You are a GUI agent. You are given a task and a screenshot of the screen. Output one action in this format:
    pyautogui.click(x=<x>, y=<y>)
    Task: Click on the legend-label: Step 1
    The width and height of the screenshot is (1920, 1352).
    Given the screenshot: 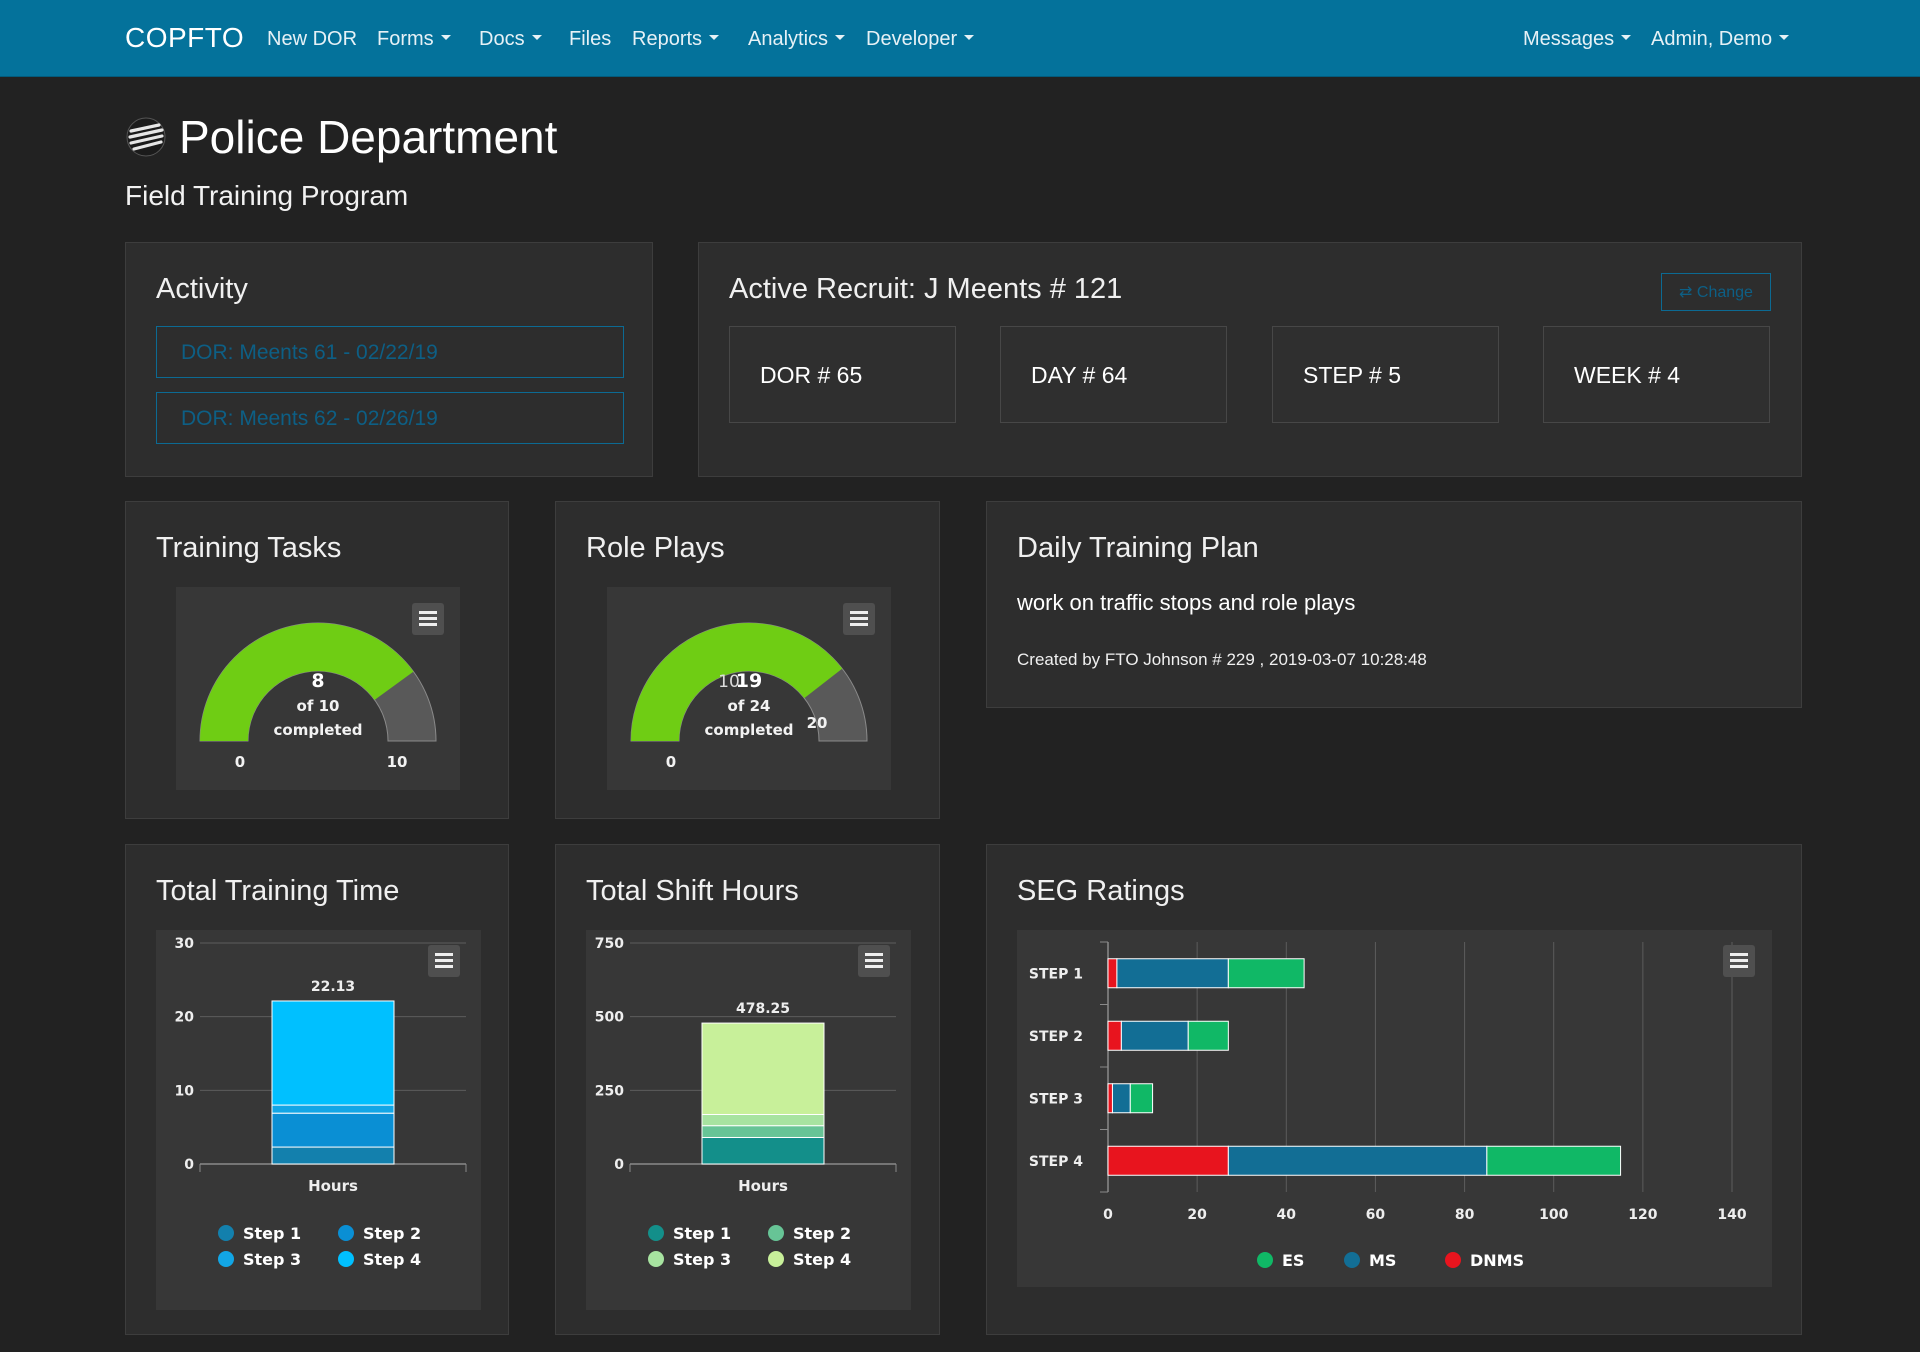 What is the action you would take?
    pyautogui.click(x=272, y=1233)
    